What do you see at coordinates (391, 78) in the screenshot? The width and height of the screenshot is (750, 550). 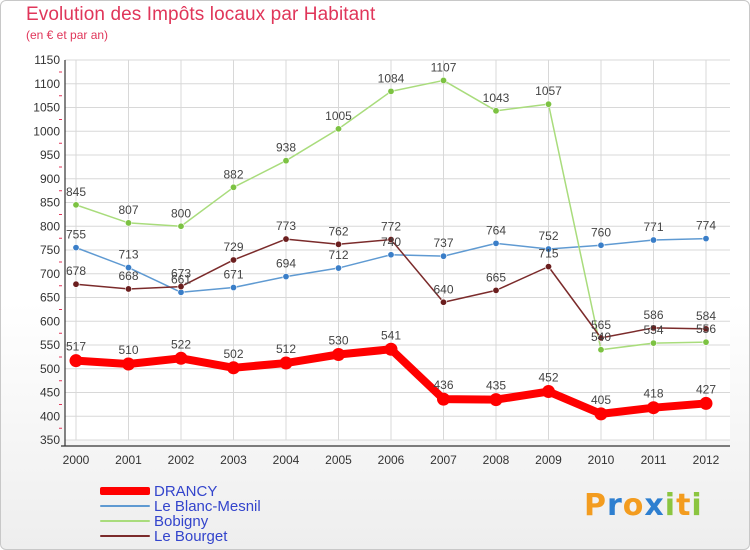 I see `data-label: 1084` at bounding box center [391, 78].